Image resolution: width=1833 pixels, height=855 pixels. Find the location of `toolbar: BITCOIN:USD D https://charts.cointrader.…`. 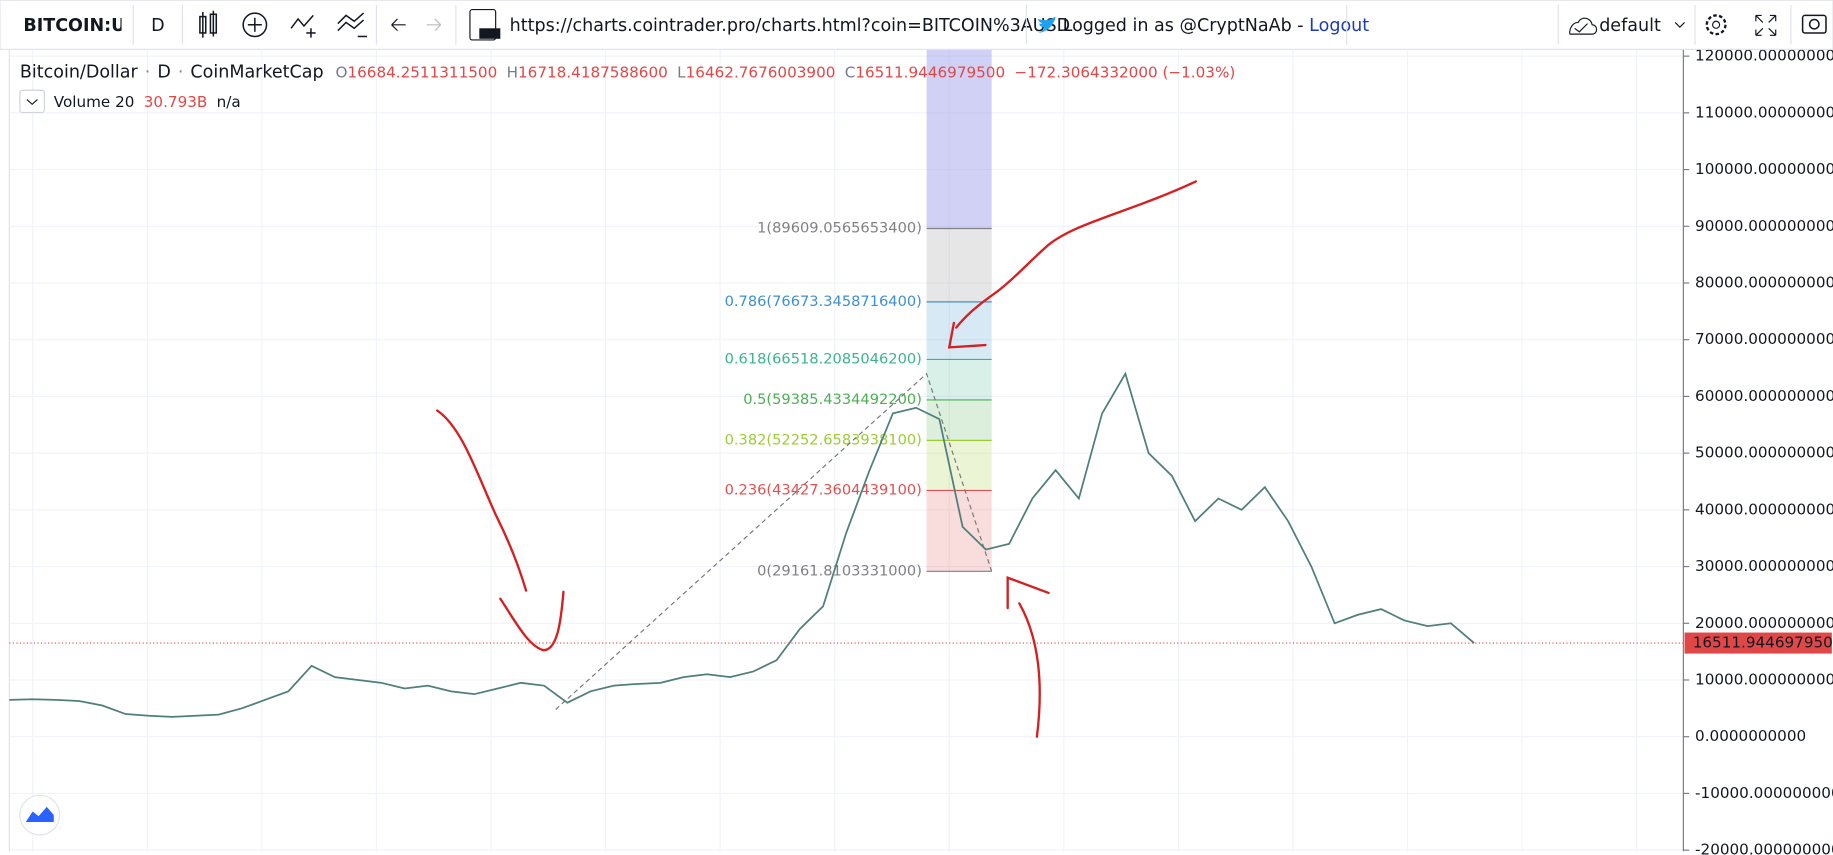

toolbar: BITCOIN:USD D https://charts.cointrader.… is located at coordinates (916, 25).